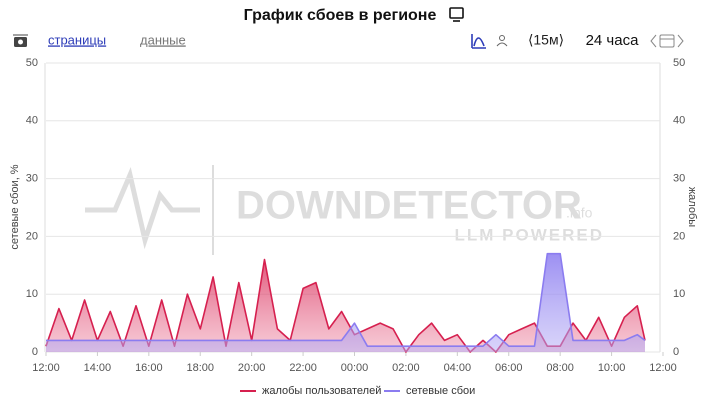  What do you see at coordinates (530, 234) in the screenshot?
I see `watermark-tagline: LLM POWERED` at bounding box center [530, 234].